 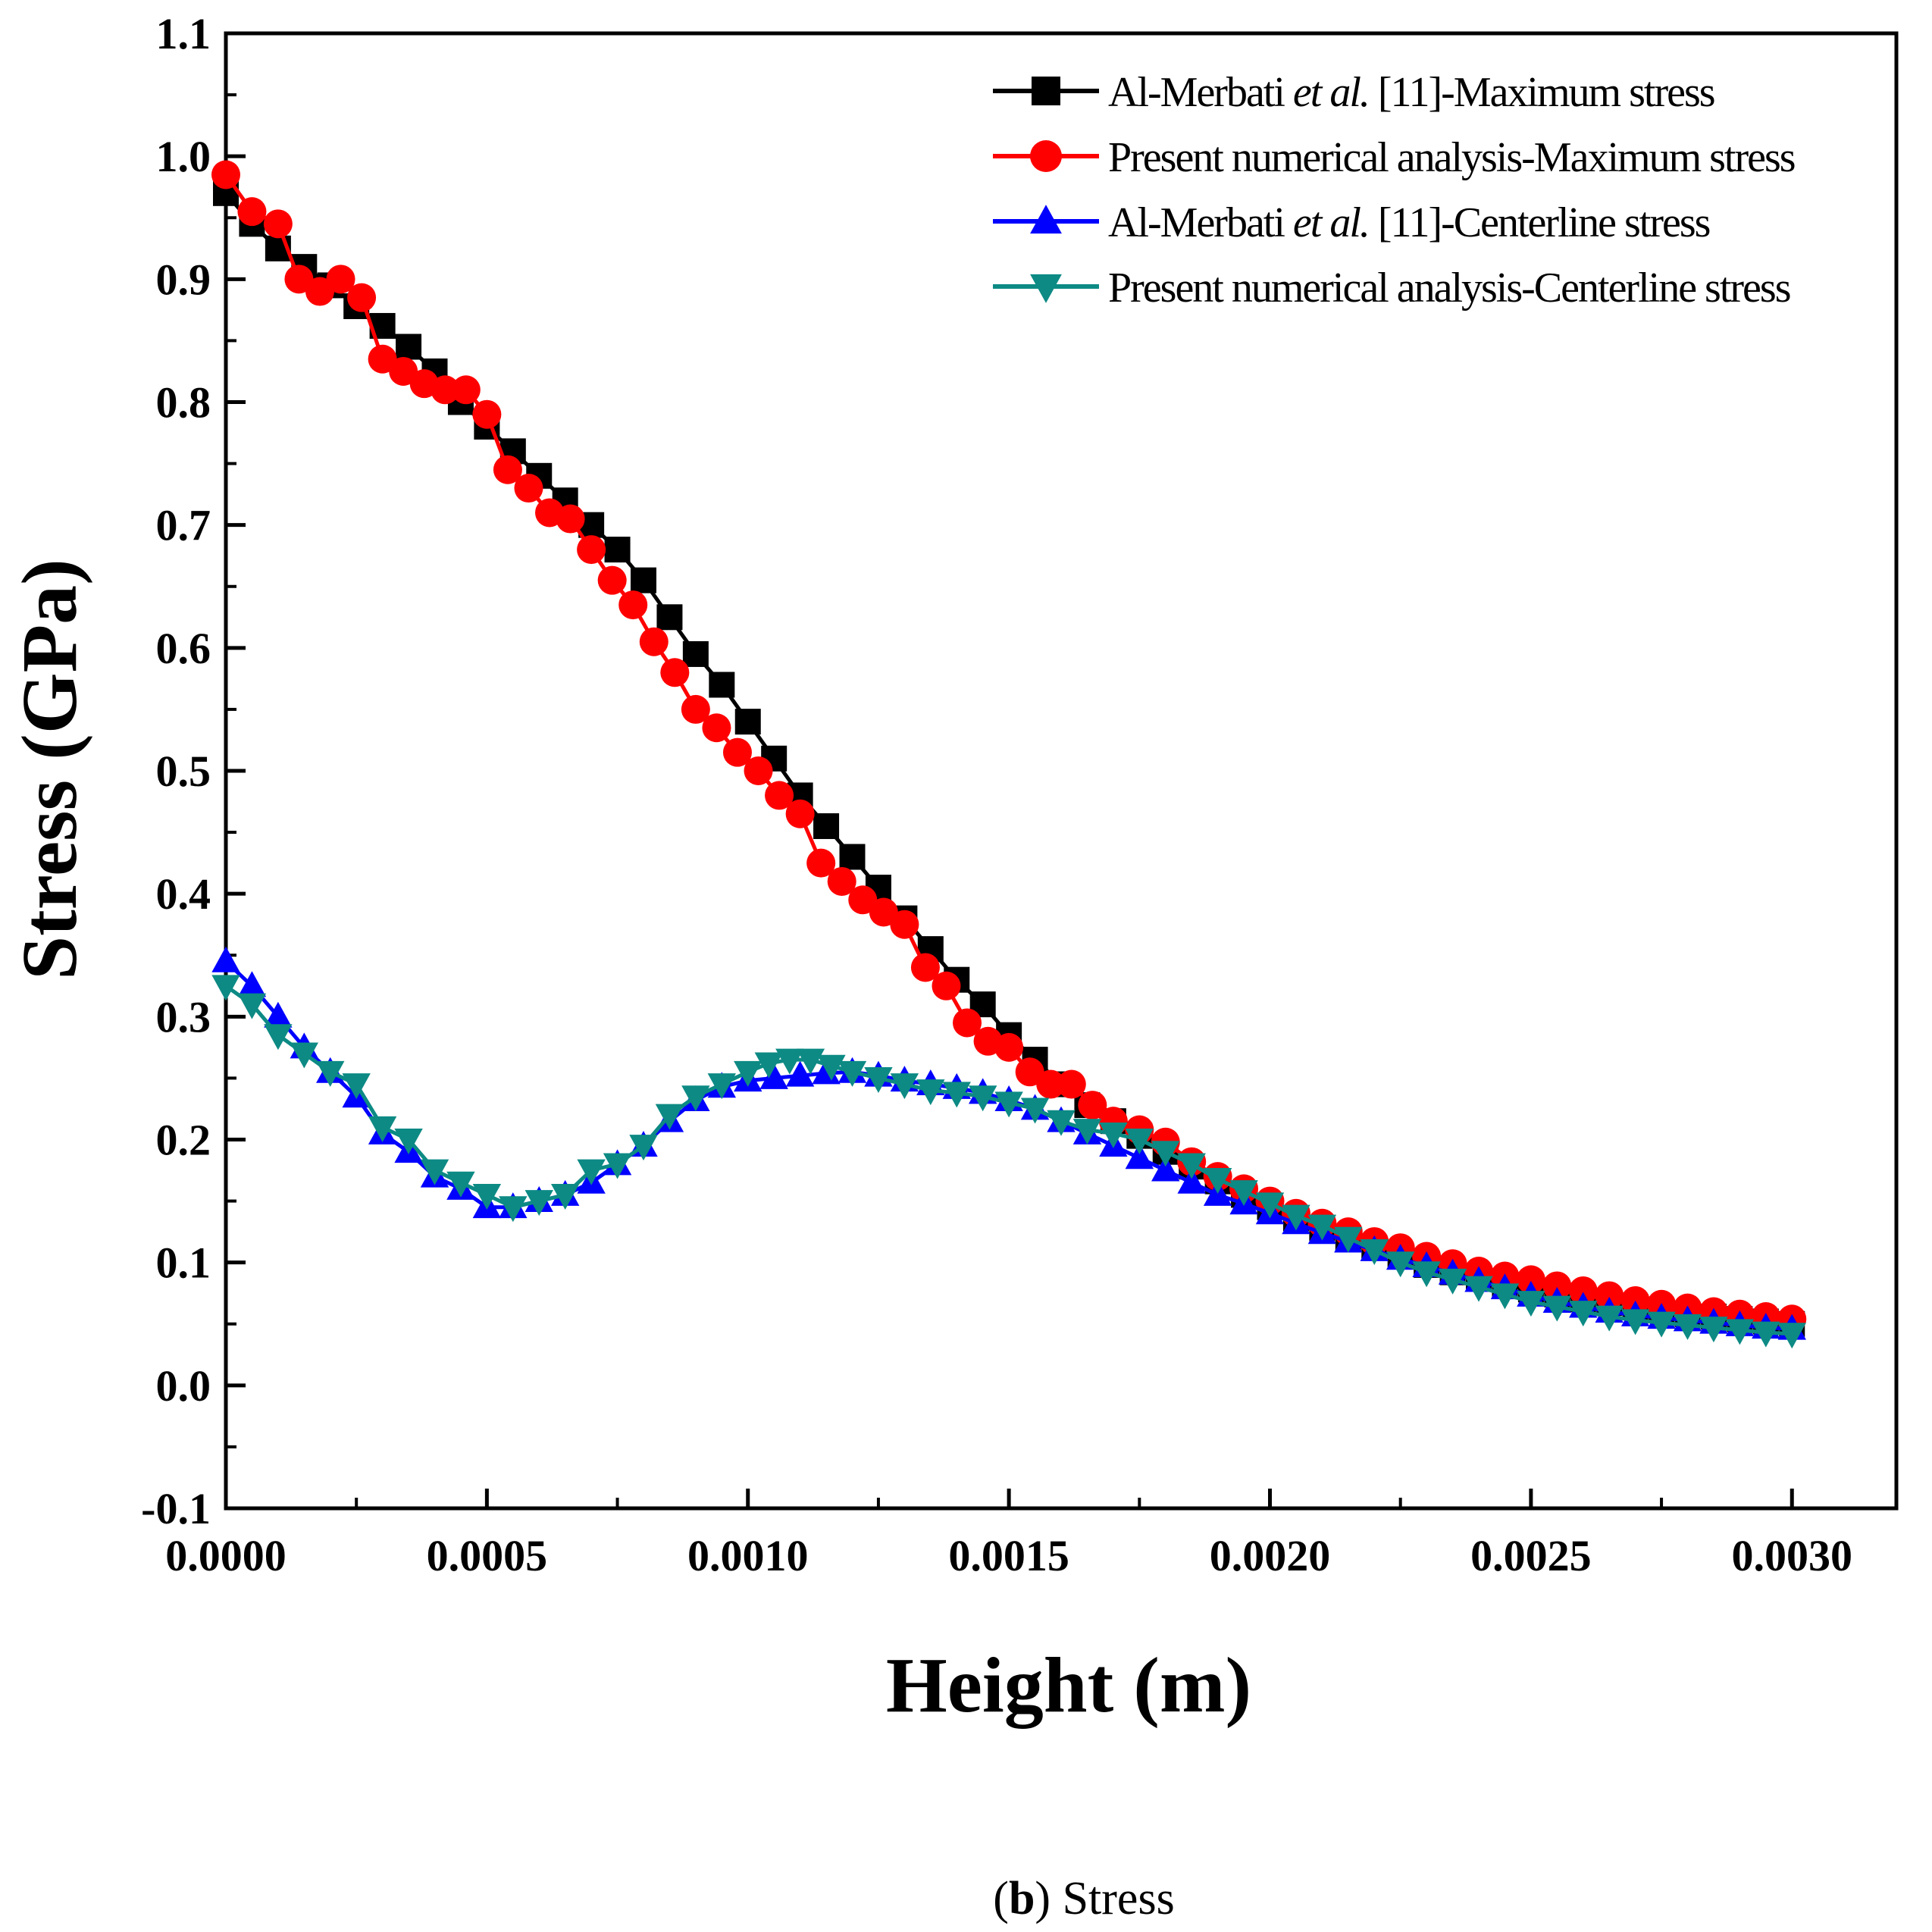 I want to click on x-tick-label: 0.0030, so click(x=1792, y=1555).